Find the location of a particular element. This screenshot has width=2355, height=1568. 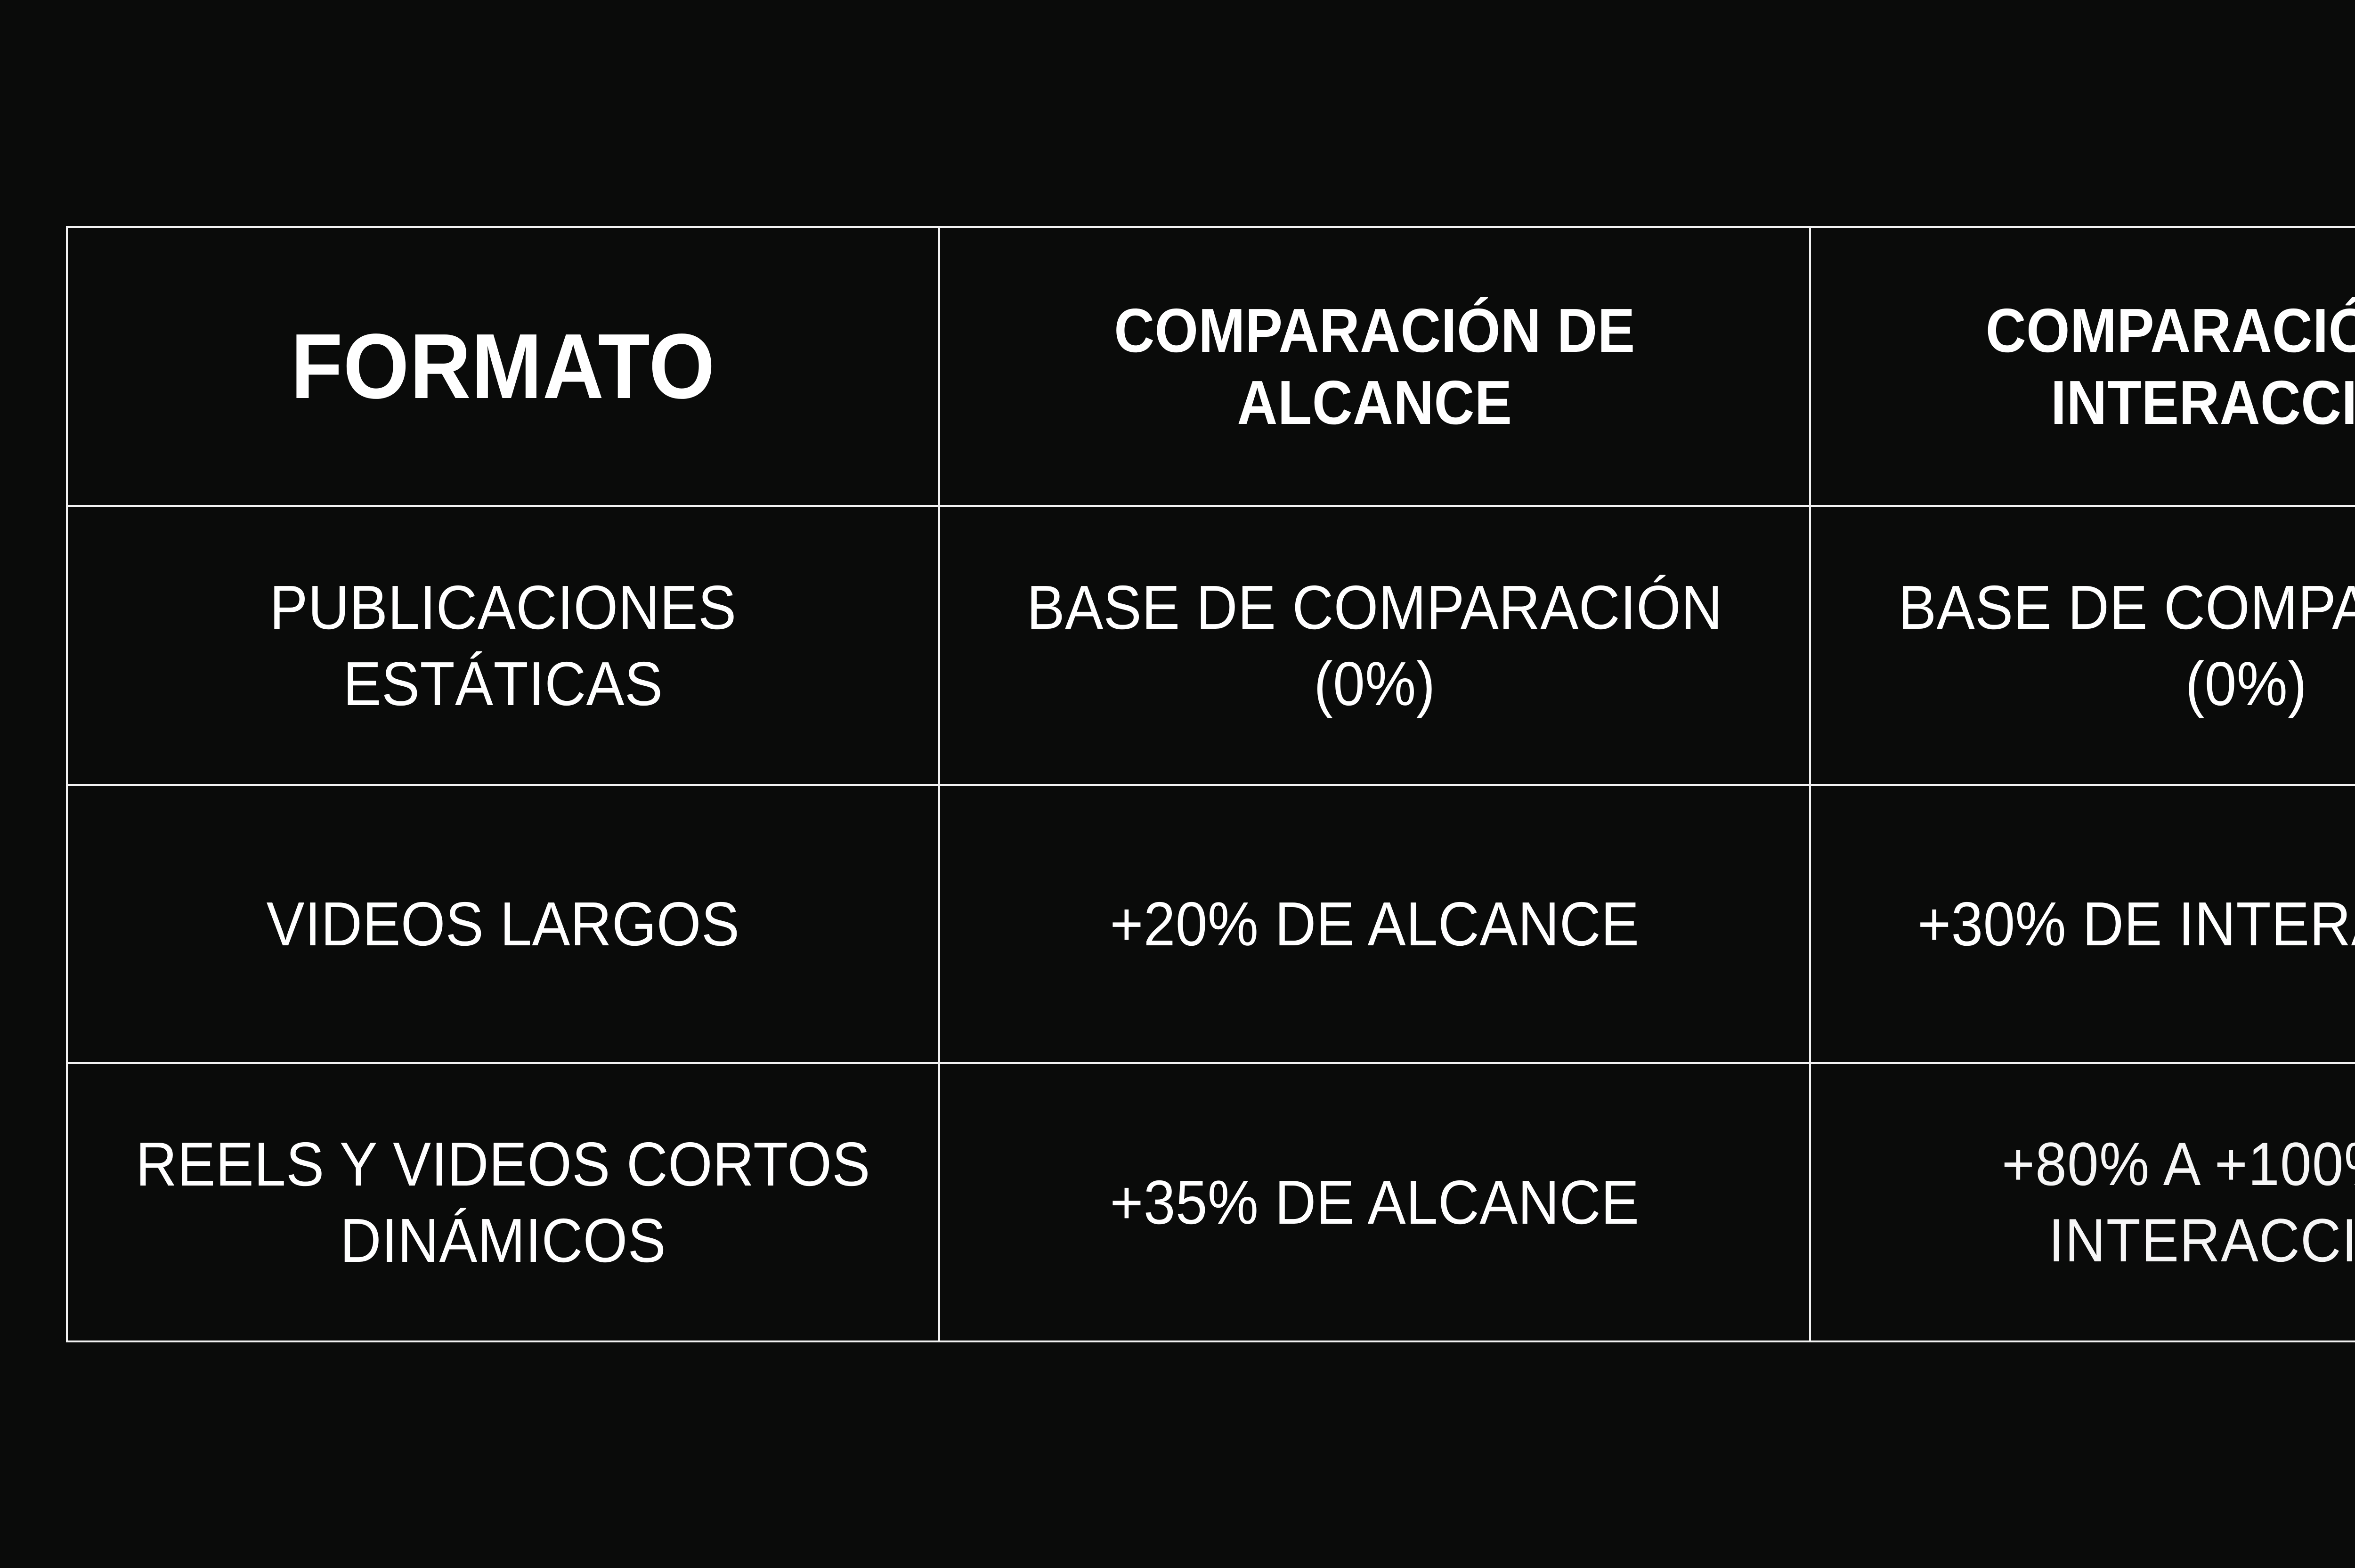

cell-formato-row-2-label: VIDEOS LARGOS is located at coordinates (503, 924).